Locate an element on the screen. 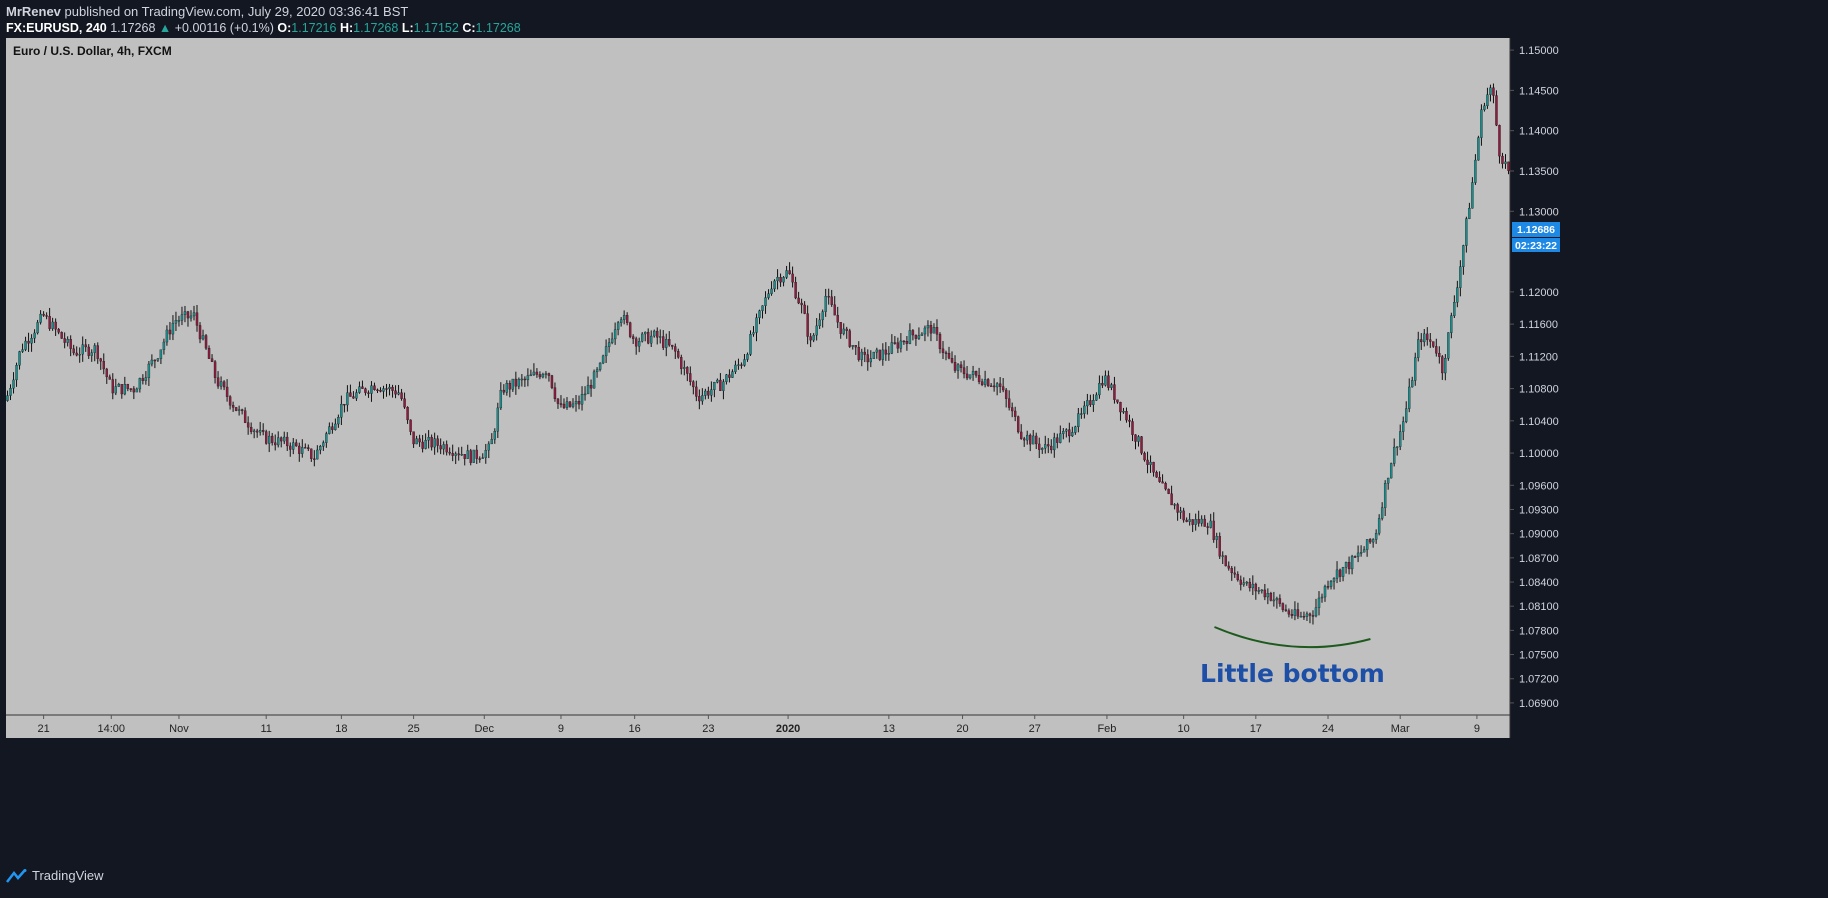 This screenshot has width=1828, height=898. x-tick-label: 9 is located at coordinates (1477, 729).